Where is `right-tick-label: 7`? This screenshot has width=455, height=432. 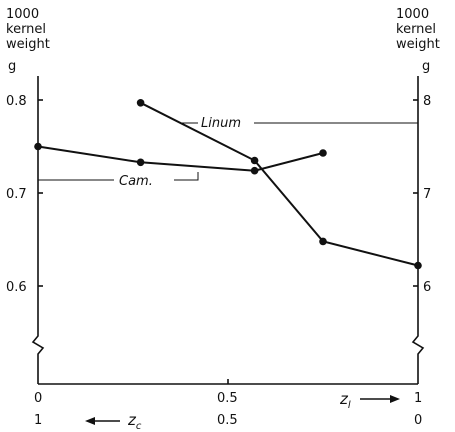 right-tick-label: 7 is located at coordinates (427, 194).